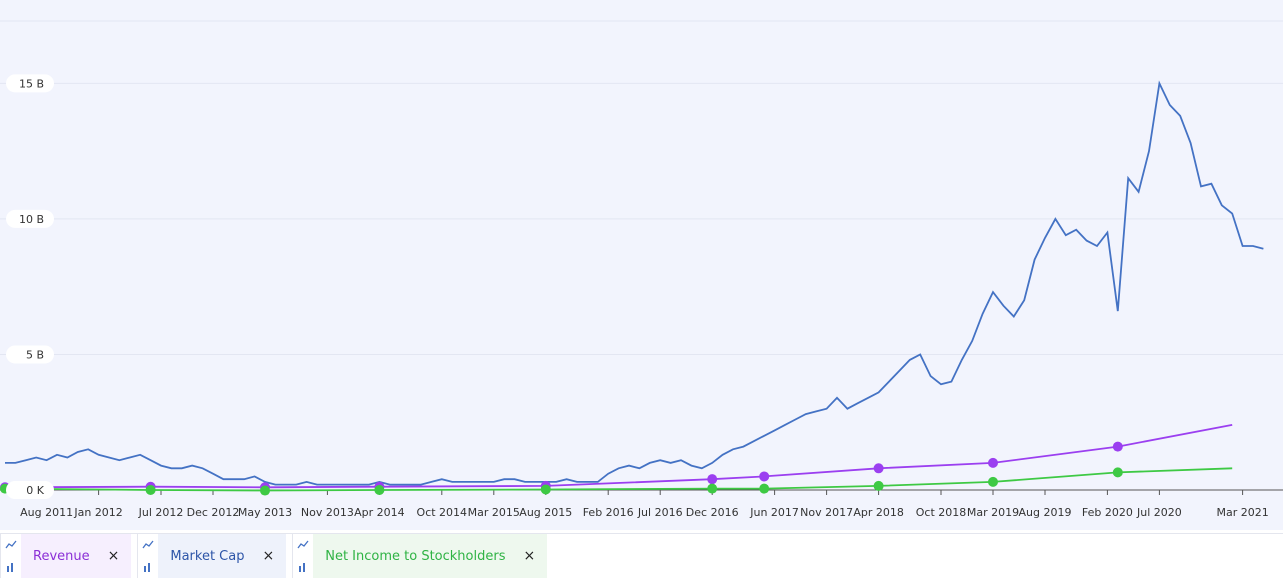 This screenshot has width=1283, height=582. I want to click on legend-item: Revenue ×, so click(66, 556).